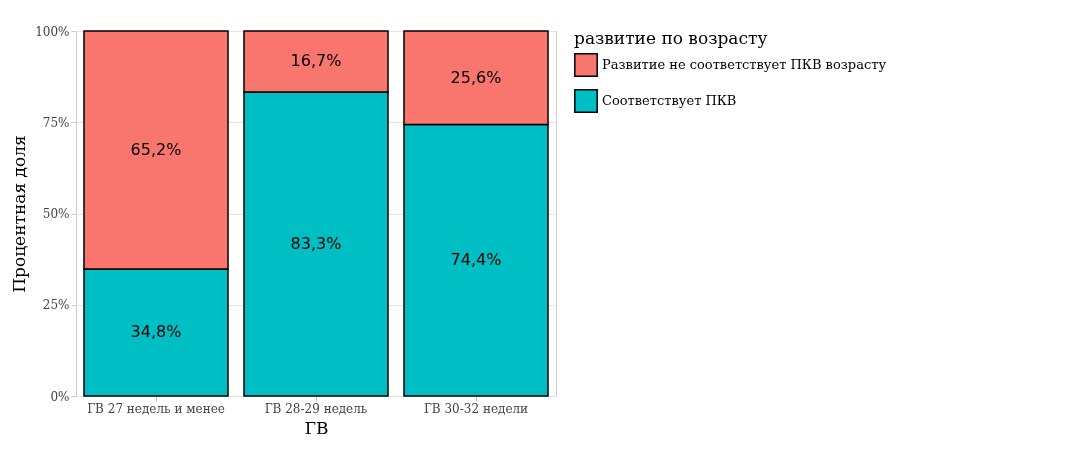  What do you see at coordinates (156, 408) in the screenshot?
I see `x-tick-label: ГВ 27 недель и менее` at bounding box center [156, 408].